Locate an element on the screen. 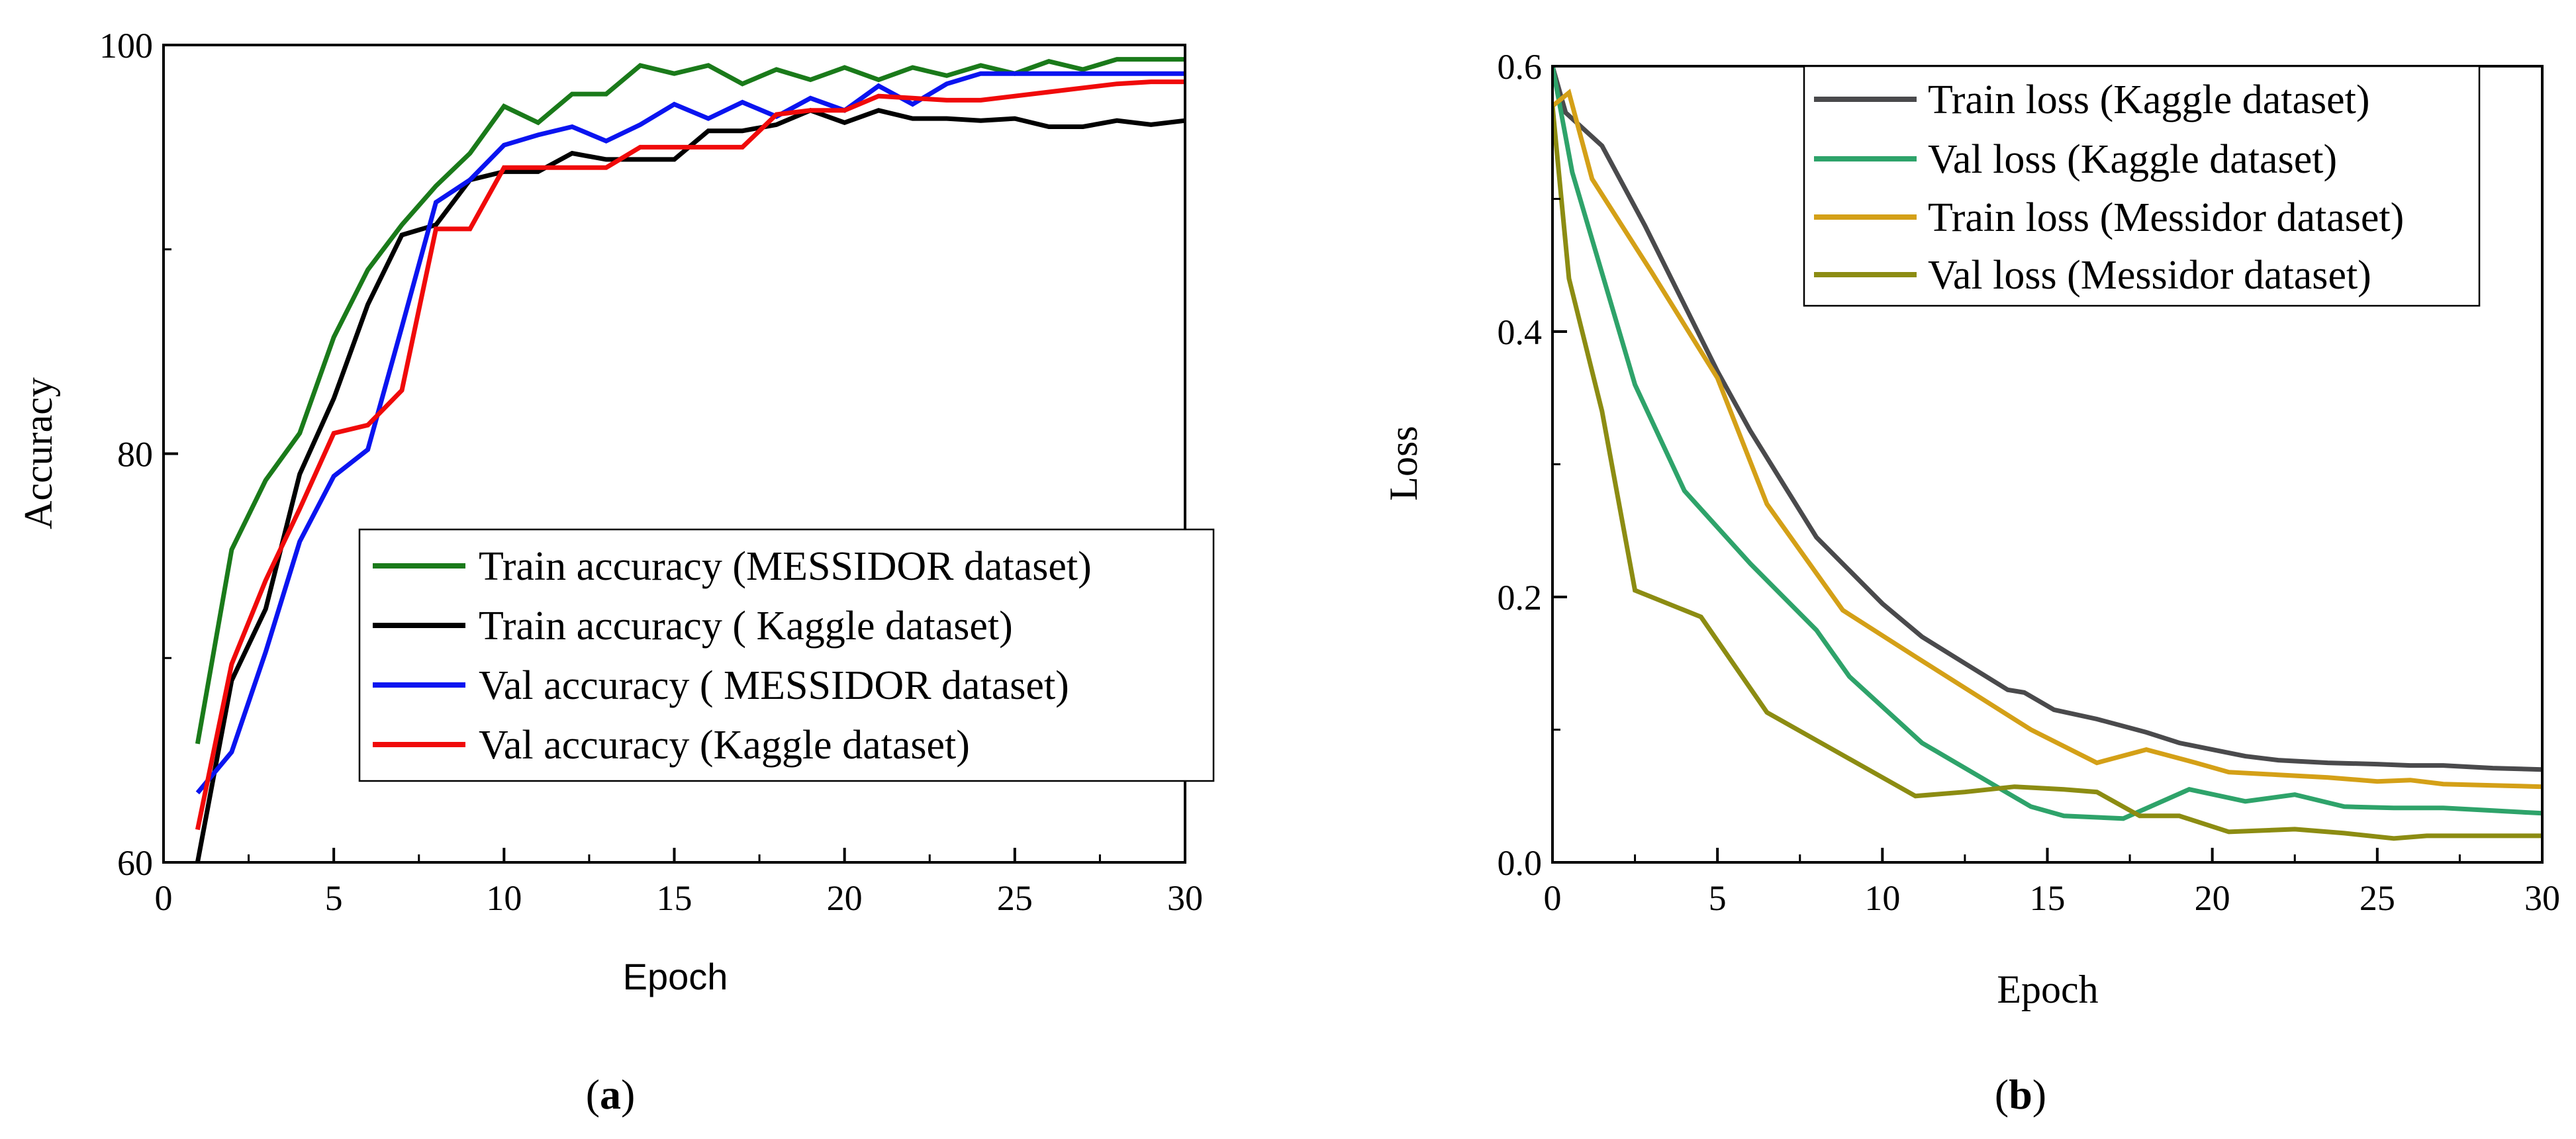  panel-b-y-tick-label-2: 0.4 is located at coordinates (1520, 332).